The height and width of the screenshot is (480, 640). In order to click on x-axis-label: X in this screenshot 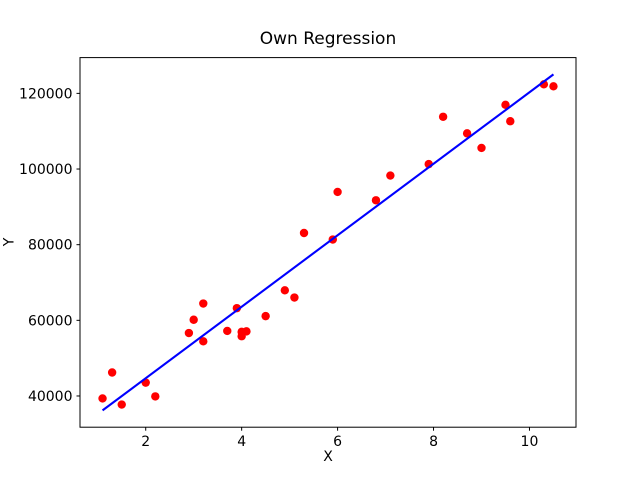, I will do `click(328, 457)`.